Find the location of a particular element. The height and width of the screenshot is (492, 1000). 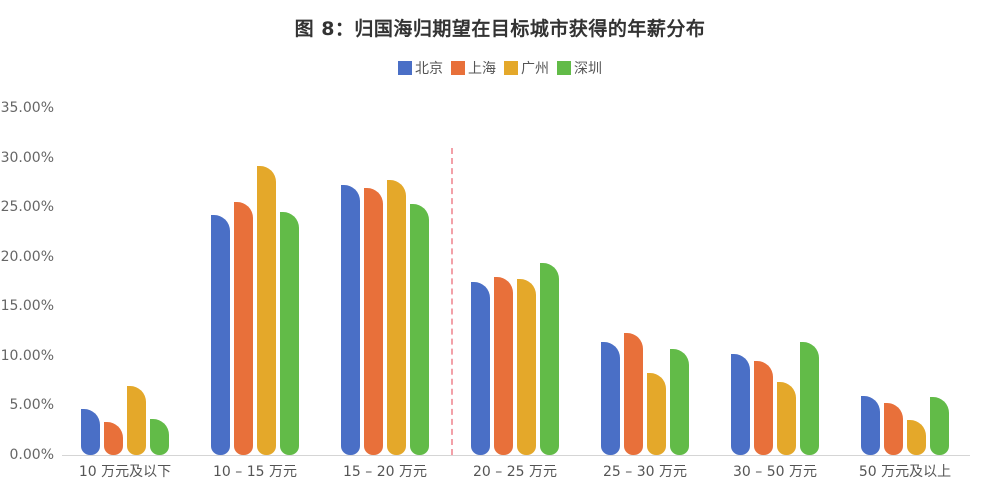

divider-dashed-line is located at coordinates (452, 301).